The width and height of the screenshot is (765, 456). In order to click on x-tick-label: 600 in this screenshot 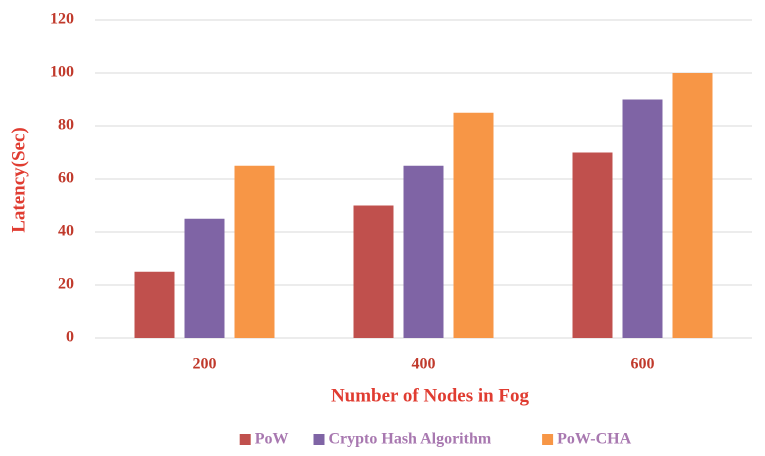, I will do `click(643, 364)`.